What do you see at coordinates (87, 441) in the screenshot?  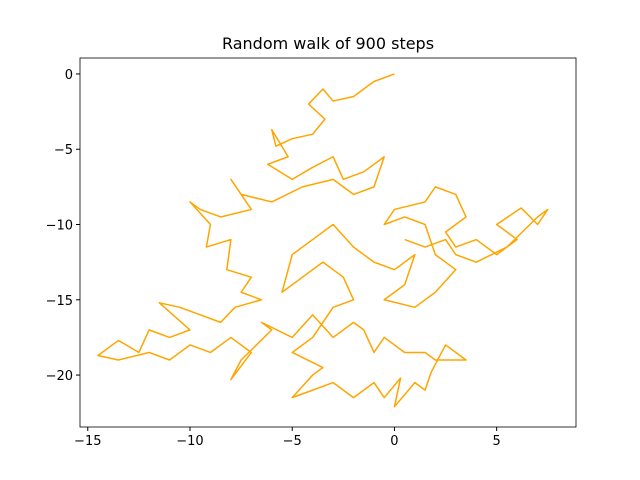 I see `x-tick-label: −15` at bounding box center [87, 441].